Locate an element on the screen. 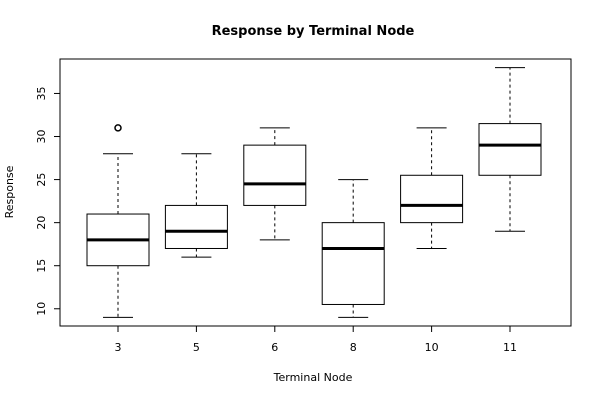  y-tick-label: 30 is located at coordinates (41, 137).